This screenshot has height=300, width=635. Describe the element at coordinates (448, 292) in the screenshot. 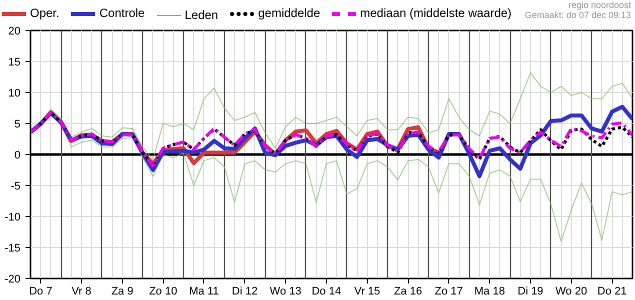

I see `x-tick-label: Zo 17` at that location.